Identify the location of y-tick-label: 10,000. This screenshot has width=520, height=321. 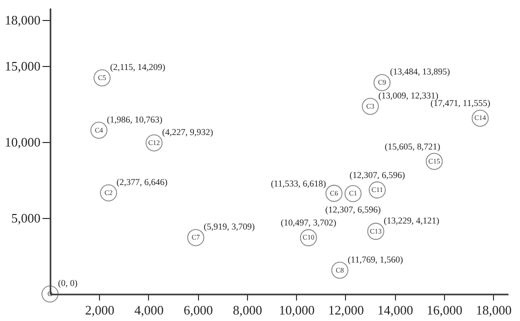
(22, 142).